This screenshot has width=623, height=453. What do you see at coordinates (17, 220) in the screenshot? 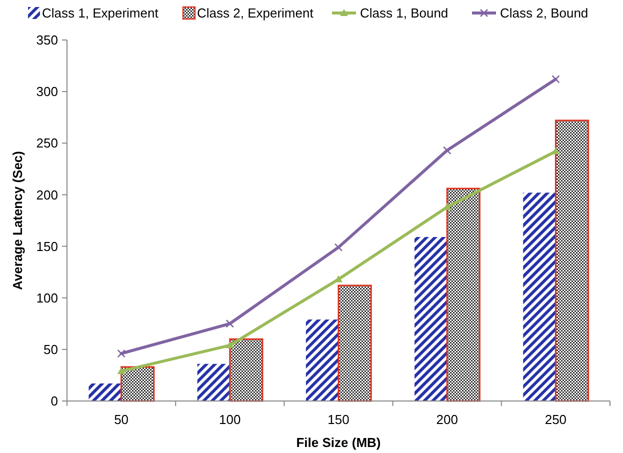
I see `y-axis-title: Average Latency (Sec)` at bounding box center [17, 220].